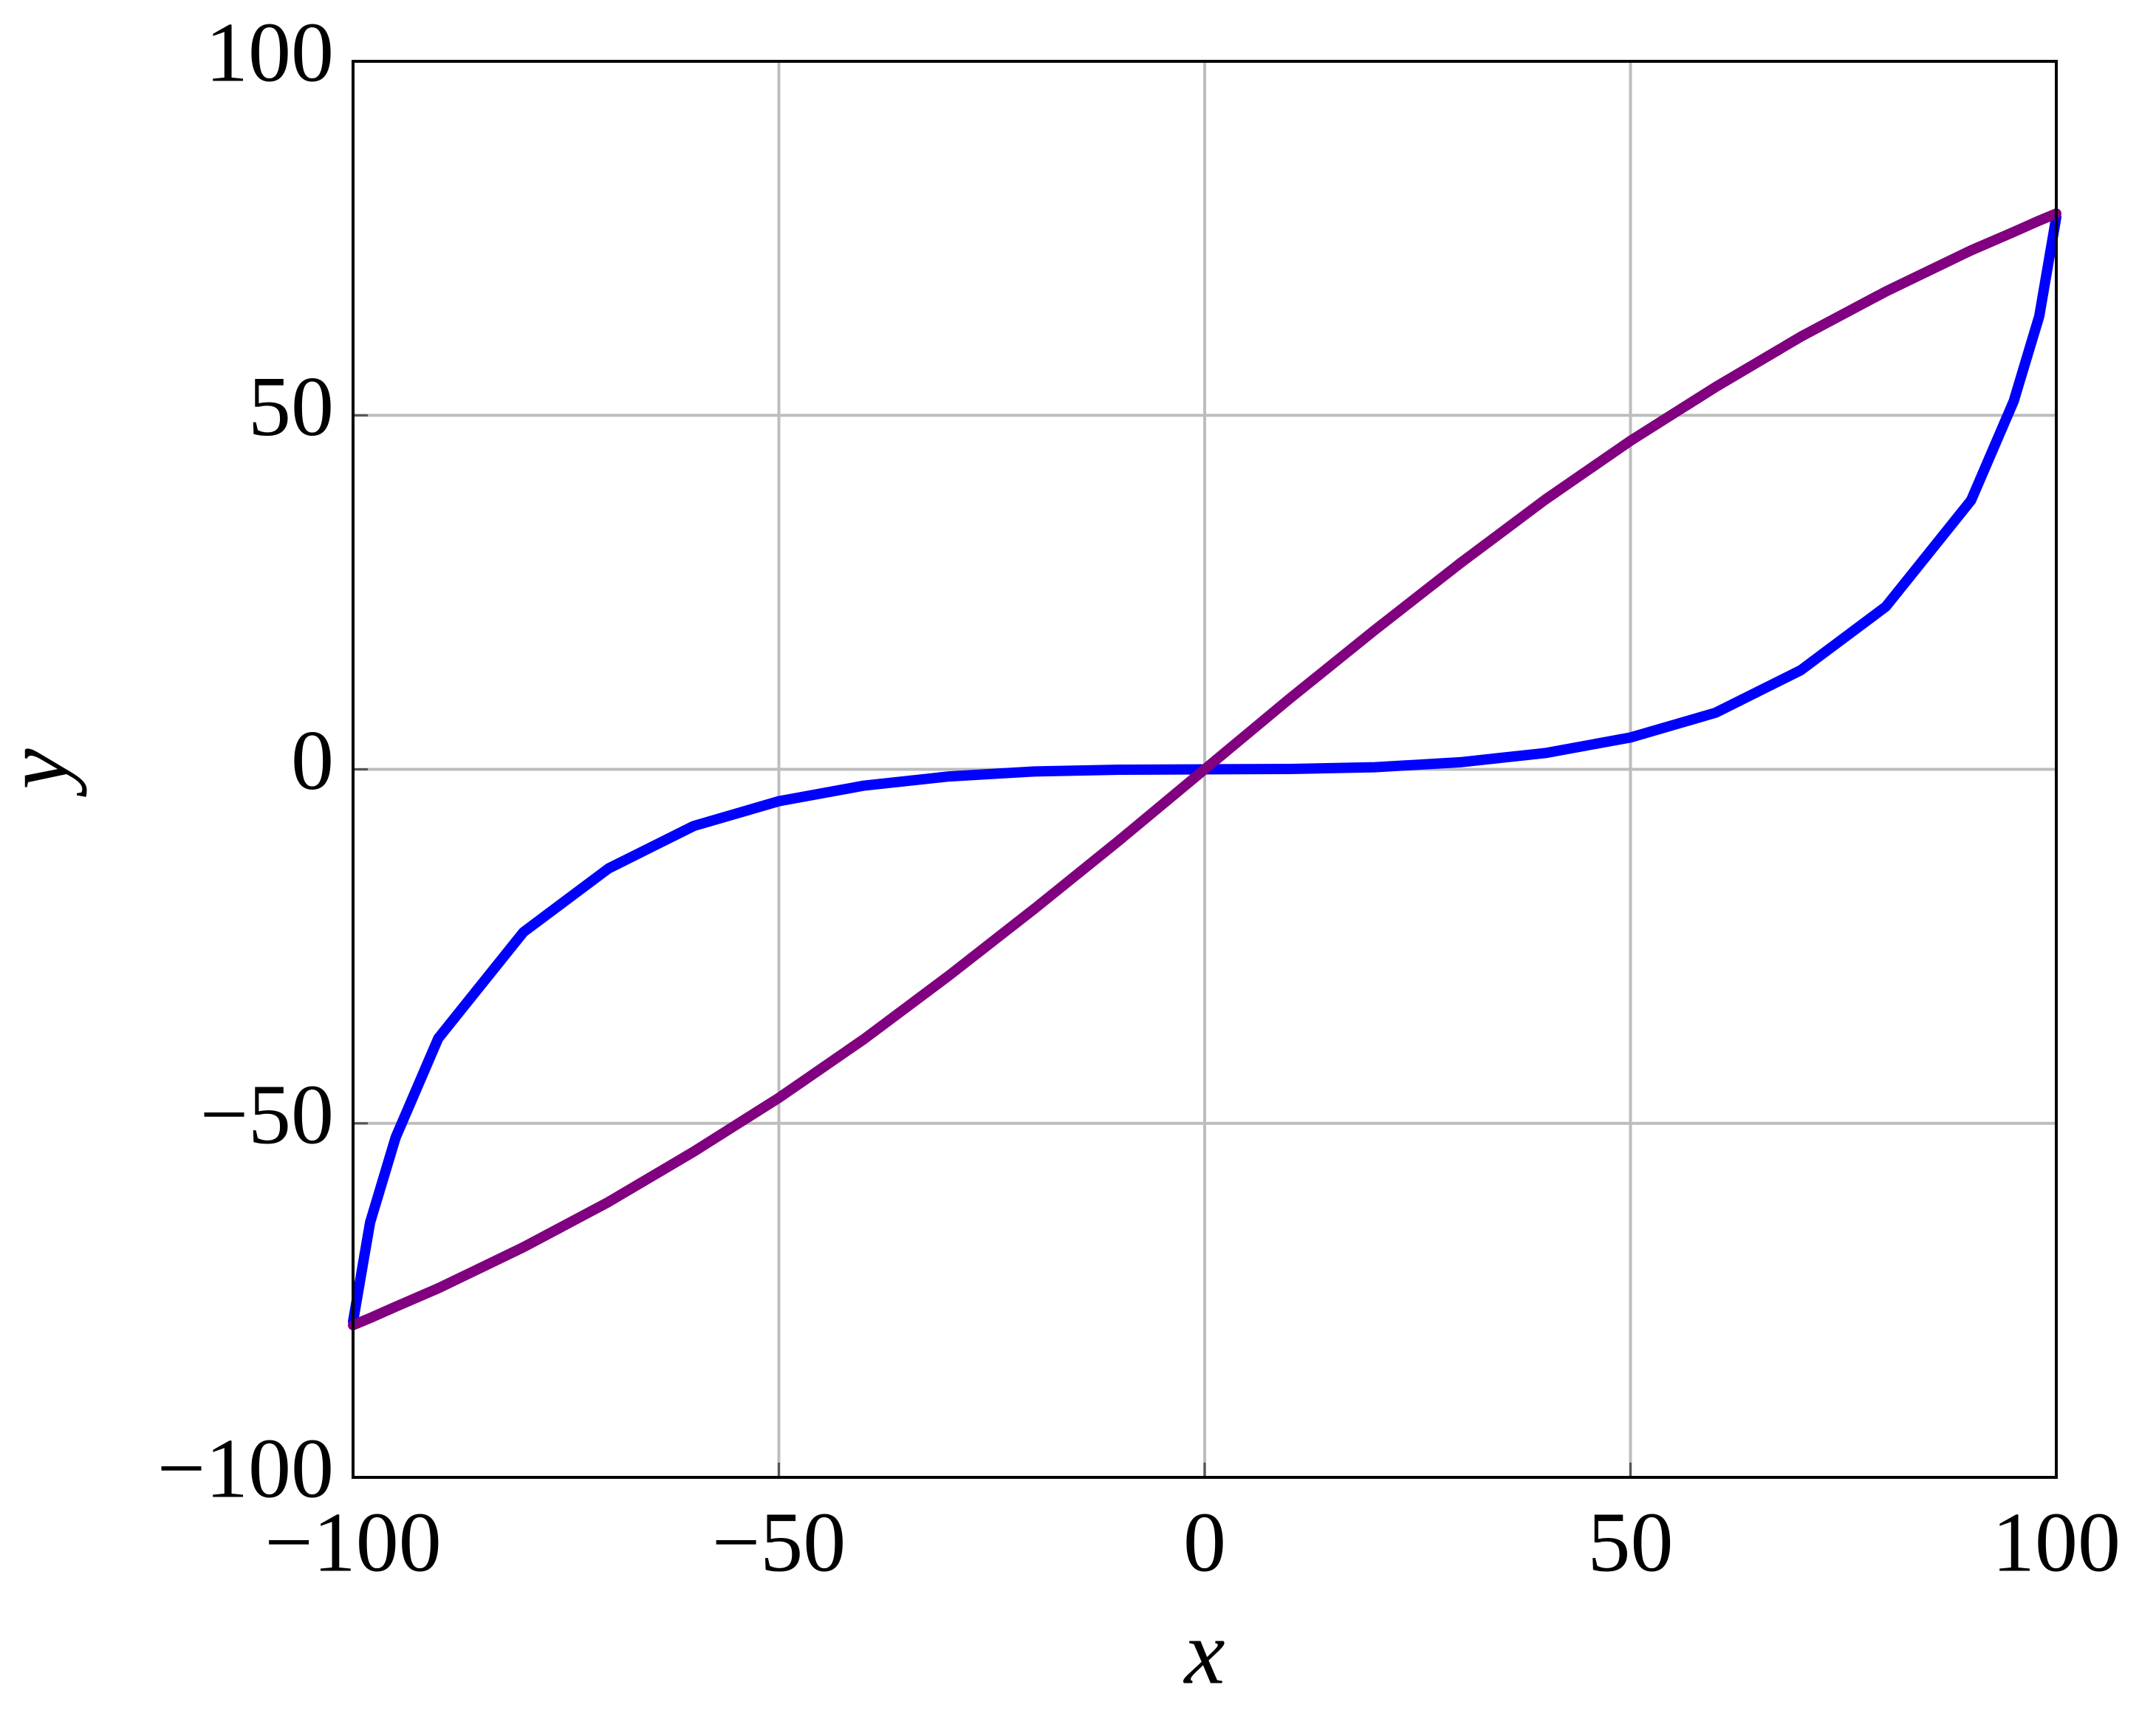 The height and width of the screenshot is (1713, 2156). I want to click on y-tick-label: −100, so click(245, 1469).